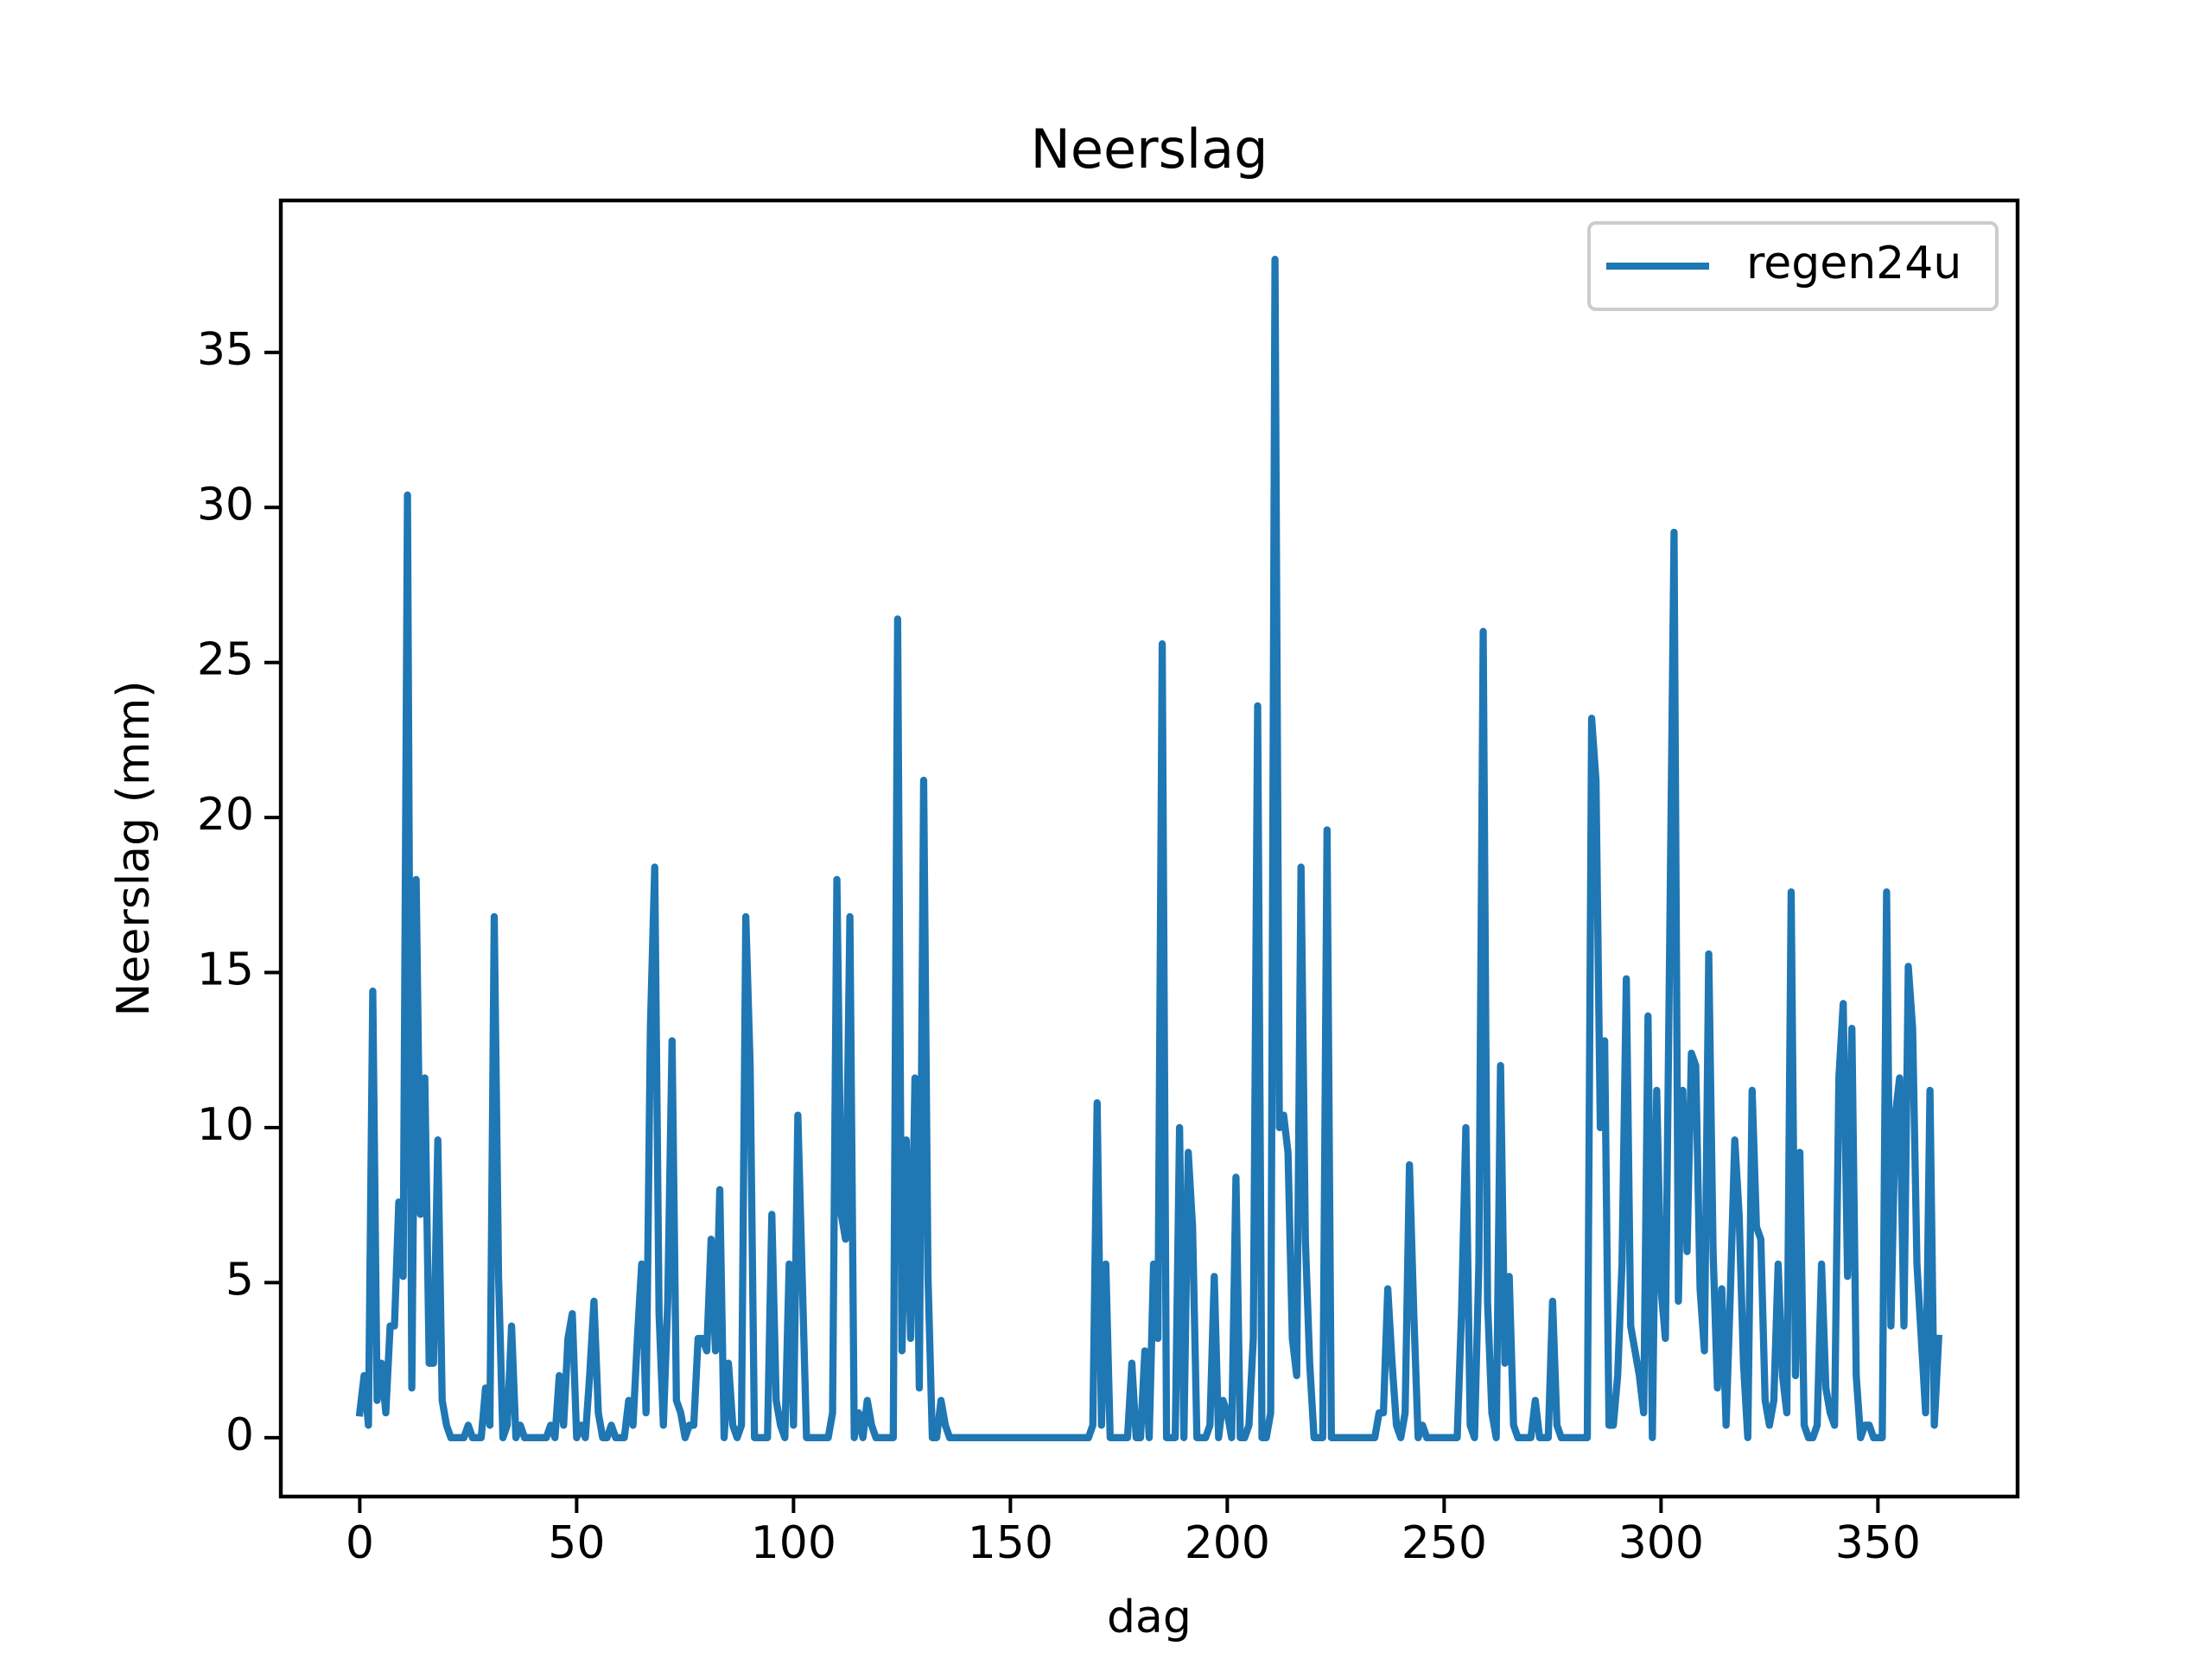  Describe the element at coordinates (576, 1543) in the screenshot. I see `x-tick-label: 50` at that location.